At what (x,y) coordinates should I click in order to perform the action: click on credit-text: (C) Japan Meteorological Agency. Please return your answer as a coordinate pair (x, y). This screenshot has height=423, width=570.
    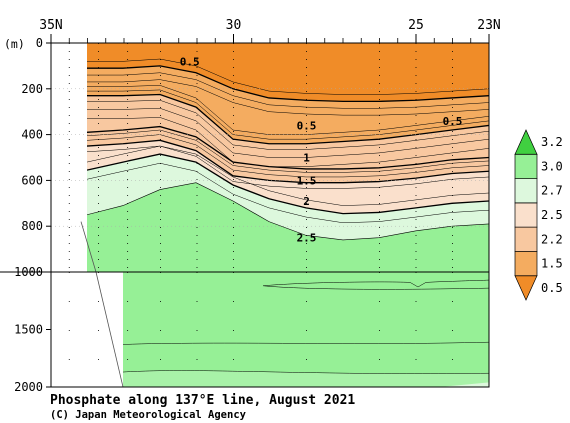
    Looking at the image, I should click on (148, 415).